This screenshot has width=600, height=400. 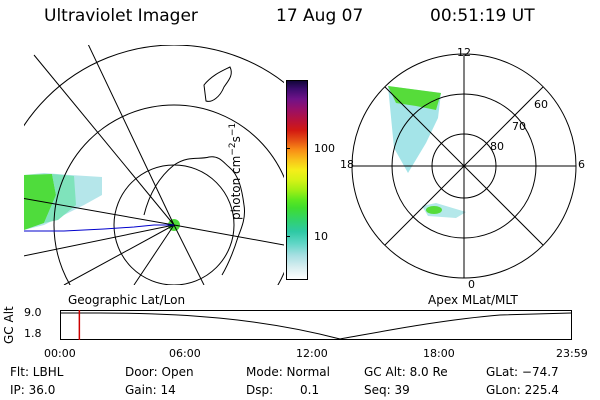 I want to click on altitude-xtick-1: 06:00, so click(x=185, y=353).